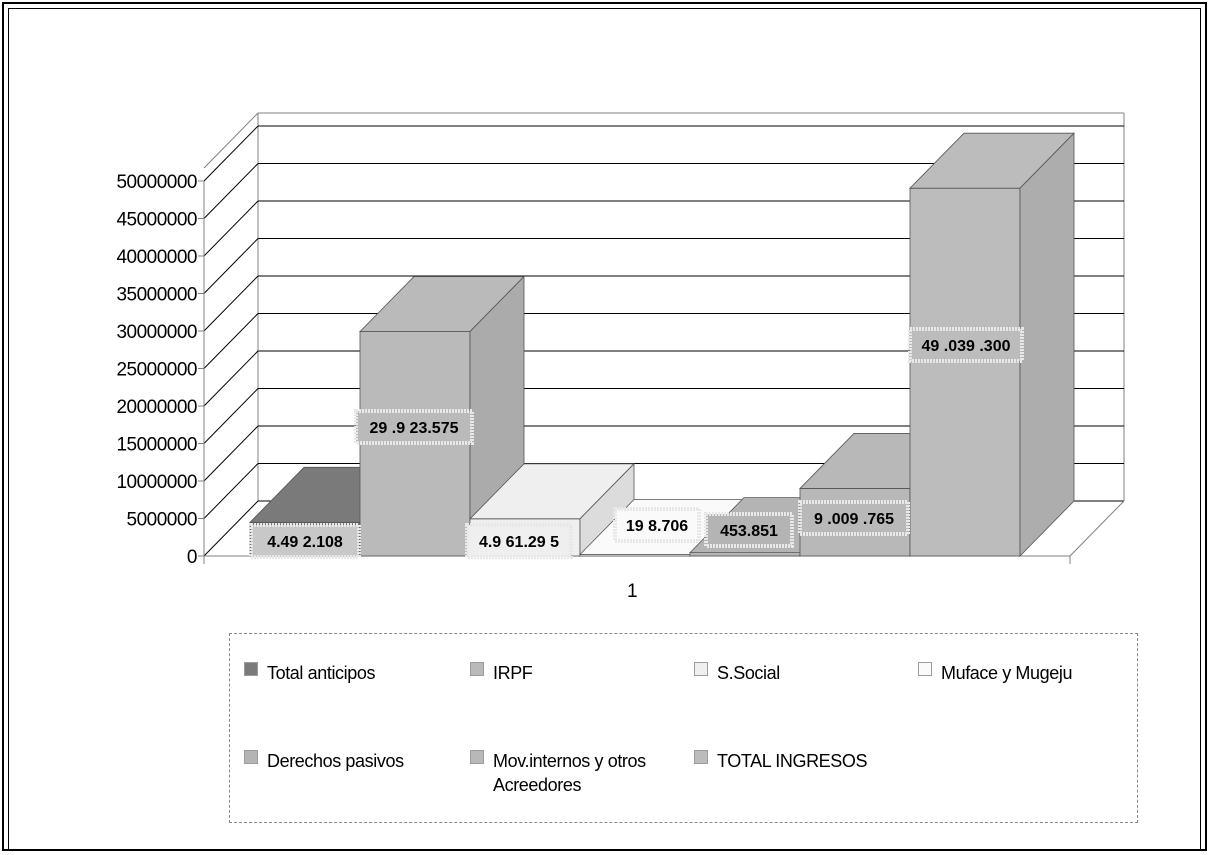  I want to click on legend-label: Muface y Mugeju, so click(1007, 673).